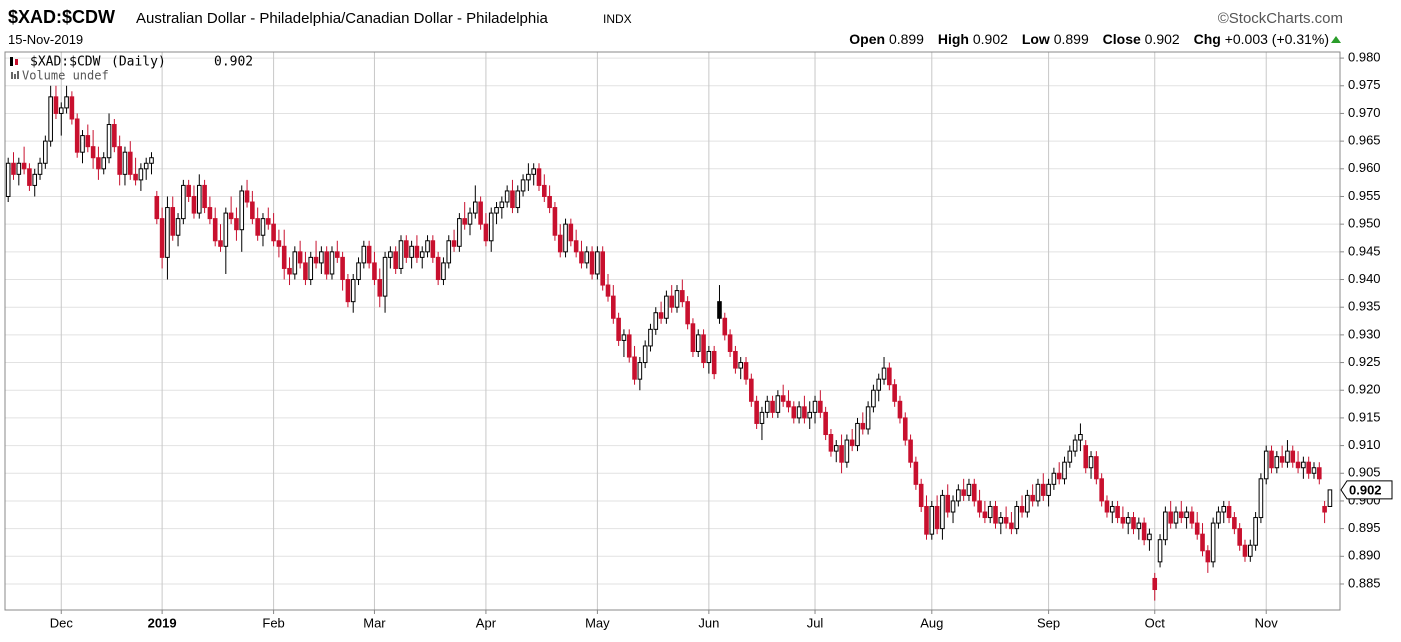 The image size is (1401, 642). What do you see at coordinates (906, 39) in the screenshot?
I see `open-value: 0.899` at bounding box center [906, 39].